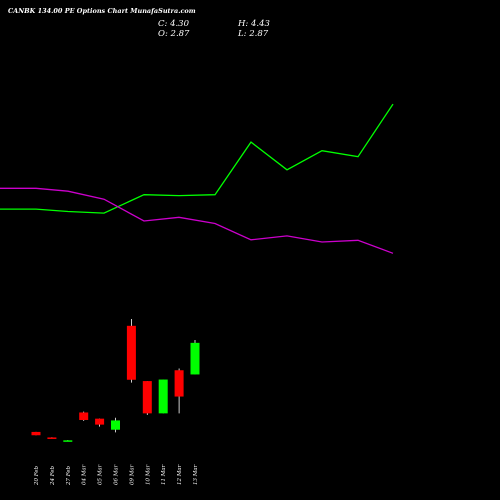  I want to click on candle-11-mar, so click(163, 396).